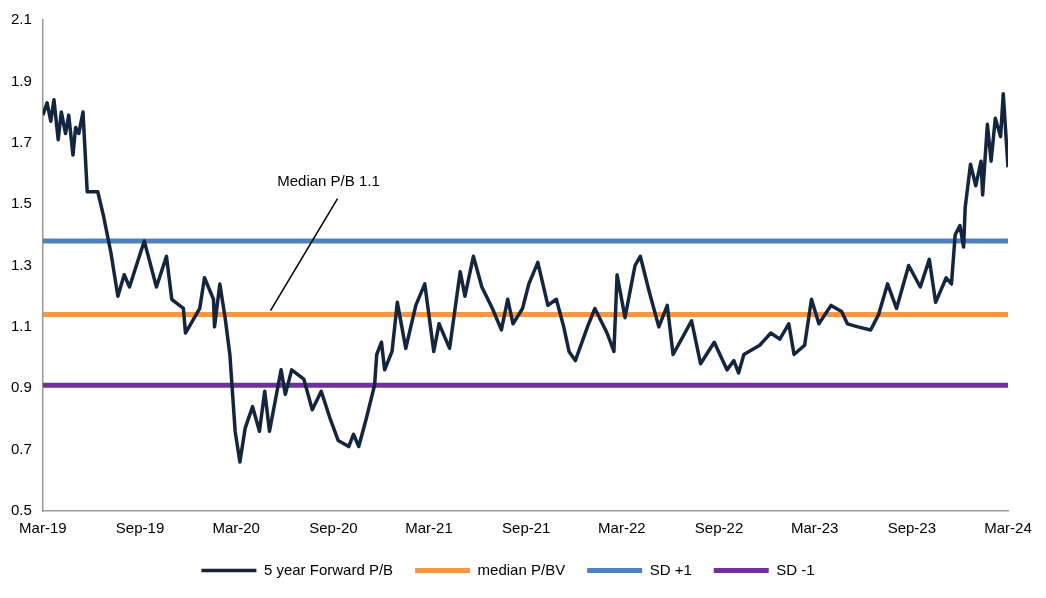 Image resolution: width=1046 pixels, height=598 pixels. Describe the element at coordinates (21, 448) in the screenshot. I see `y-tick-label: 0.7` at that location.